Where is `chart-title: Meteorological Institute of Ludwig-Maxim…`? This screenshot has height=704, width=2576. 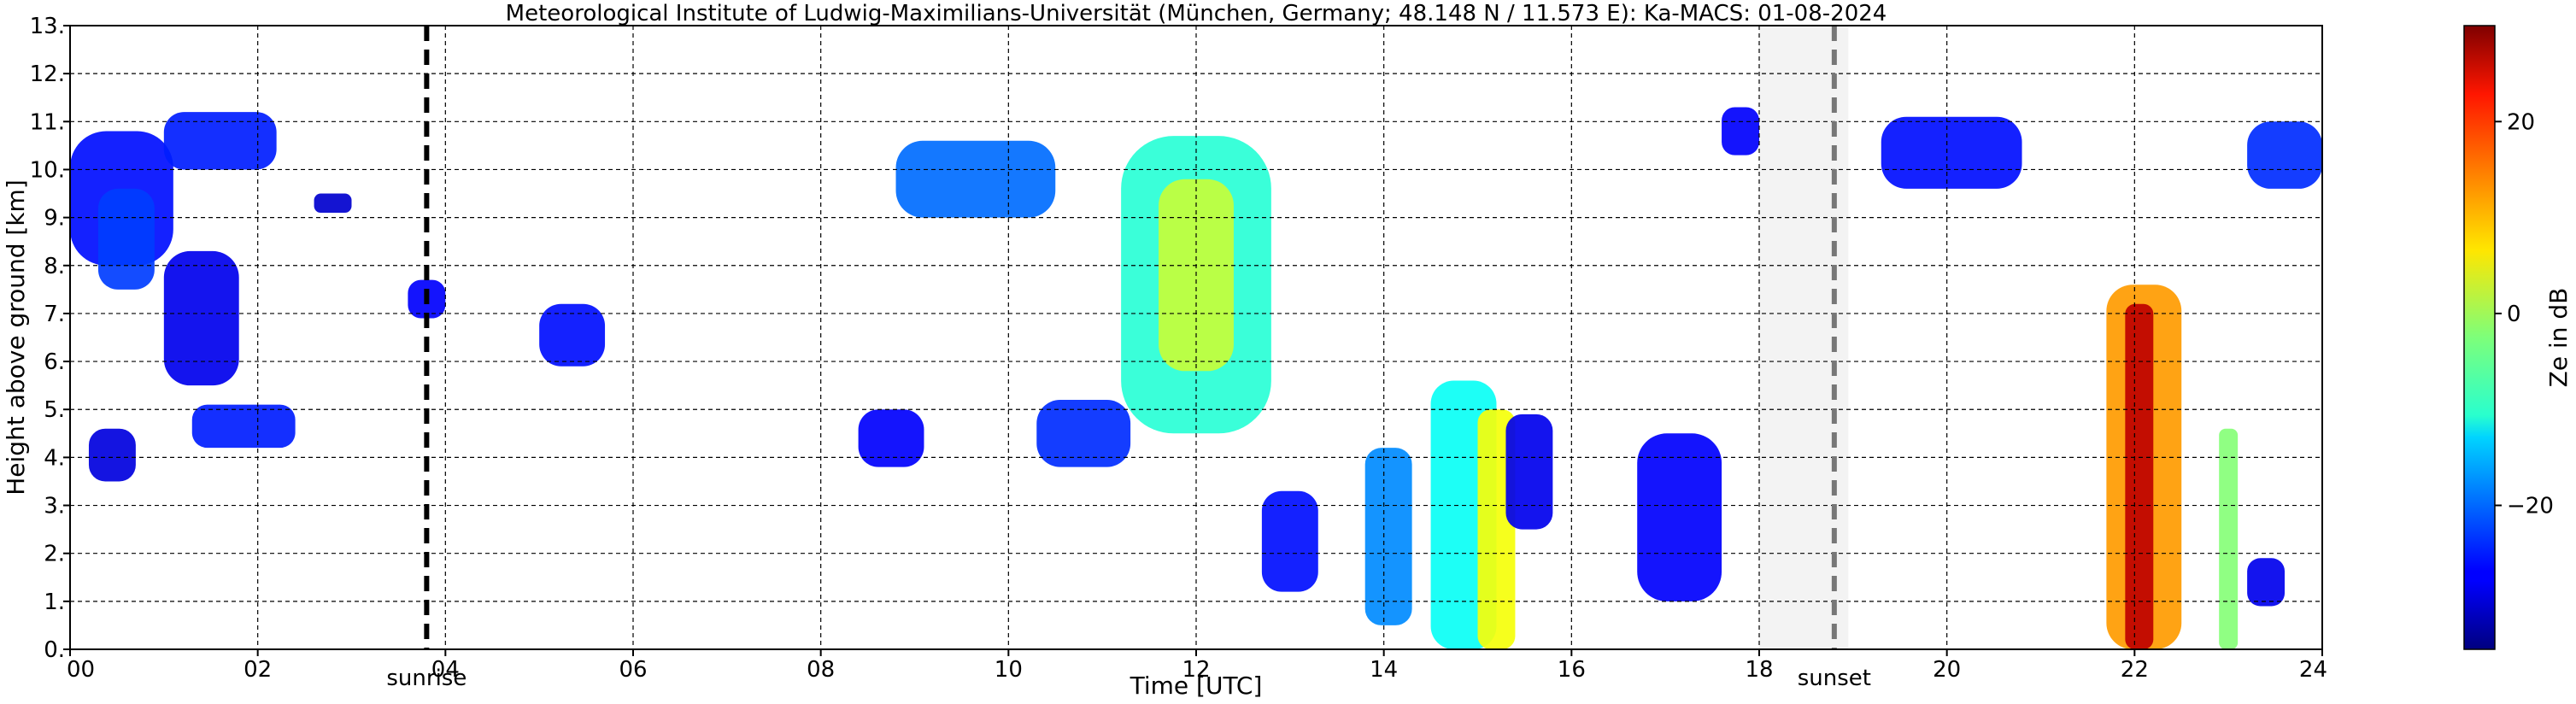 chart-title: Meteorological Institute of Ludwig-Maxim… is located at coordinates (1196, 13).